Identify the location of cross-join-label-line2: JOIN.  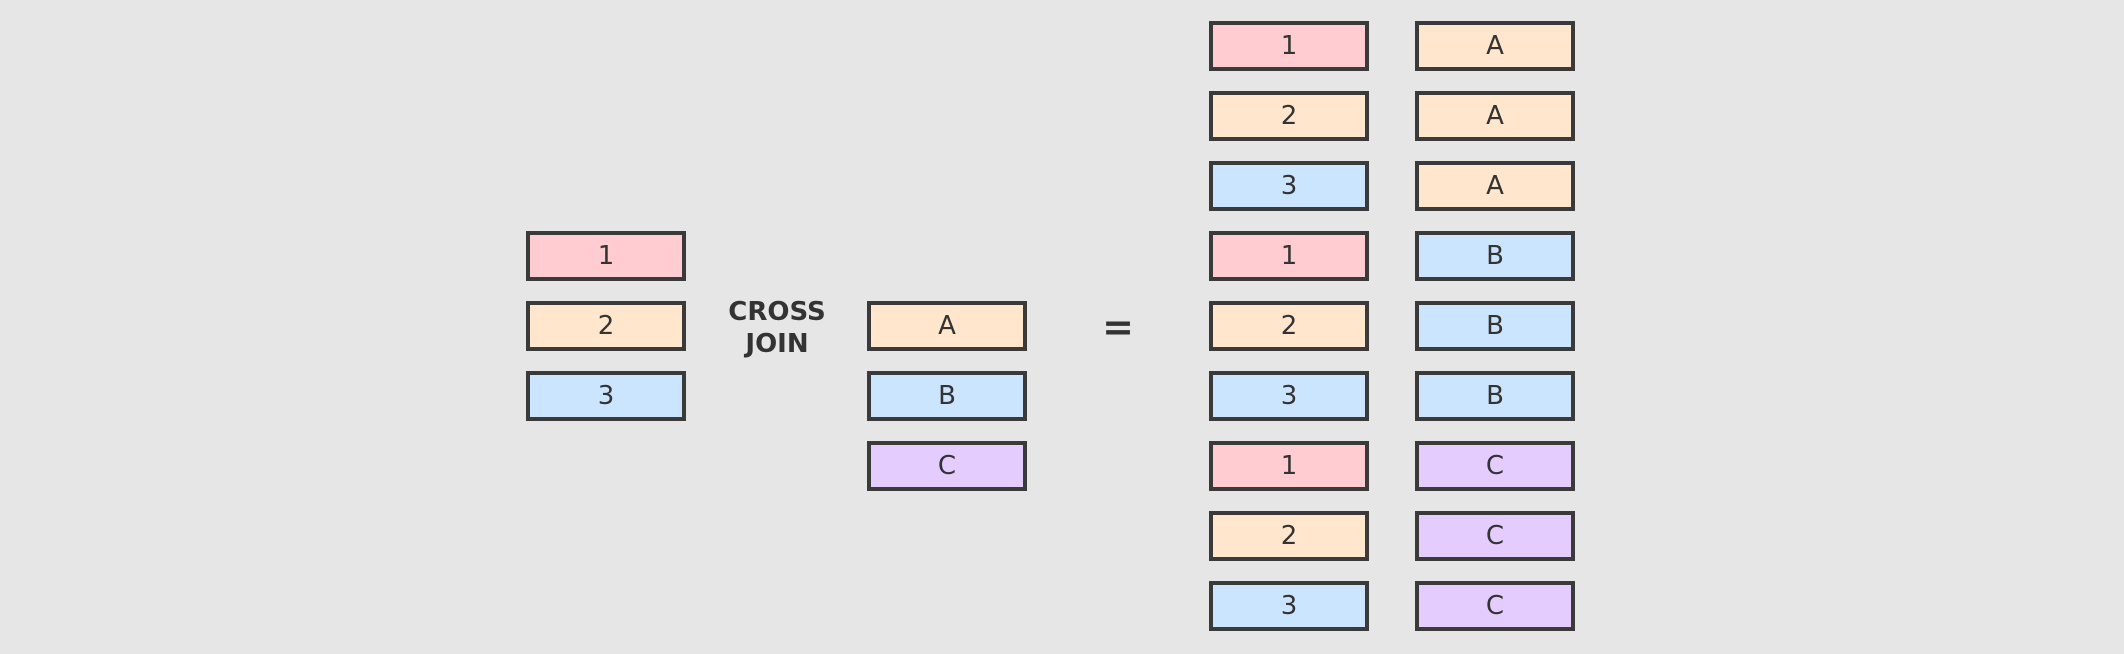
(777, 344).